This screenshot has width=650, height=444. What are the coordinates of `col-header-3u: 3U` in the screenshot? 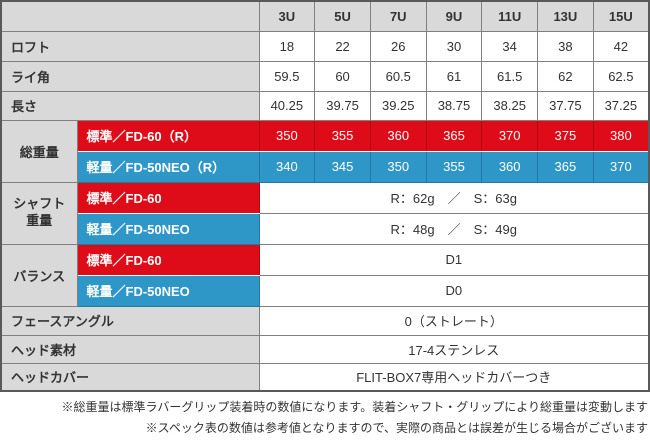 It's located at (287, 16).